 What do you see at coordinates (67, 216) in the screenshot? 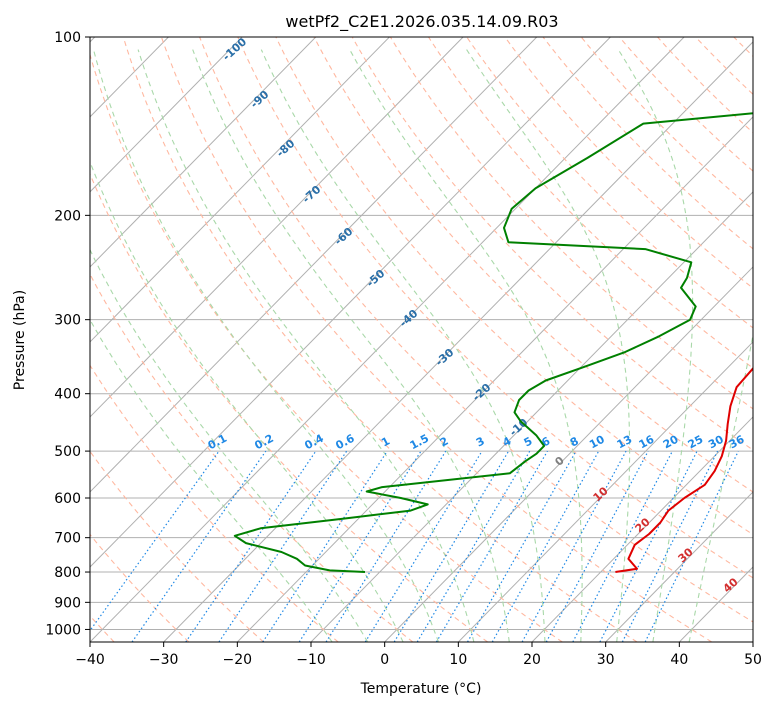
I see `y-tick-label: 200` at bounding box center [67, 216].